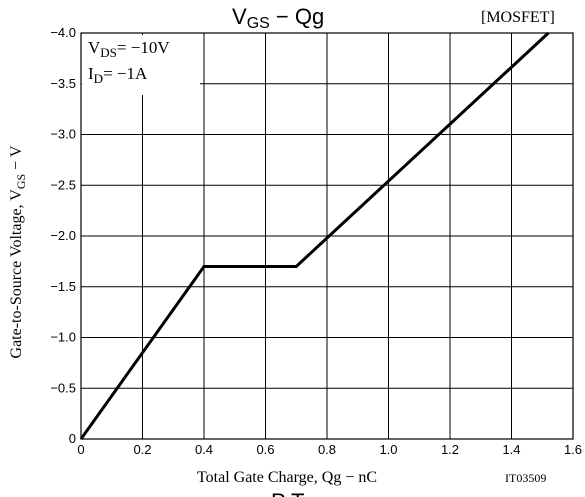 The image size is (585, 497). Describe the element at coordinates (204, 449) in the screenshot. I see `x-tick-label: 0.4` at that location.